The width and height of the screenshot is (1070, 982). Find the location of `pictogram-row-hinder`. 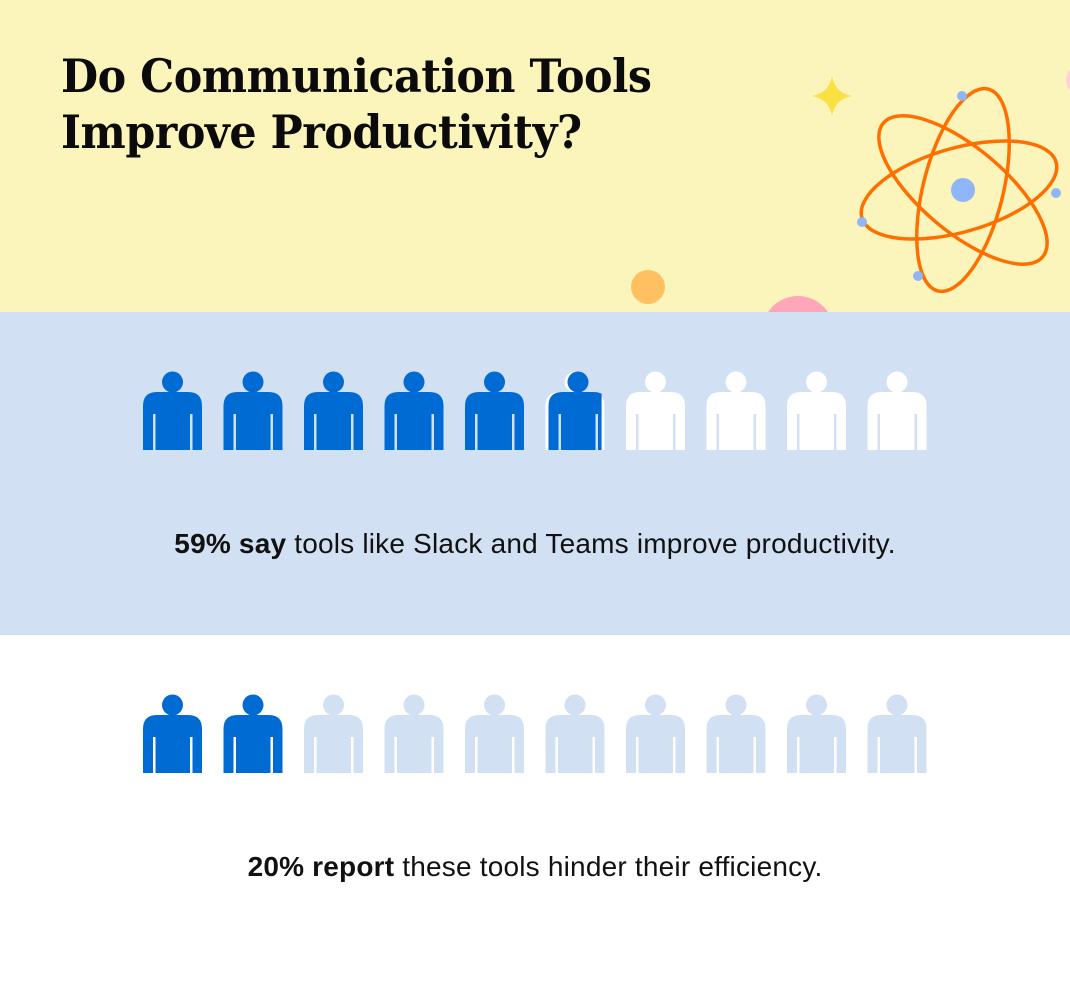

pictogram-row-hinder is located at coordinates (535, 738).